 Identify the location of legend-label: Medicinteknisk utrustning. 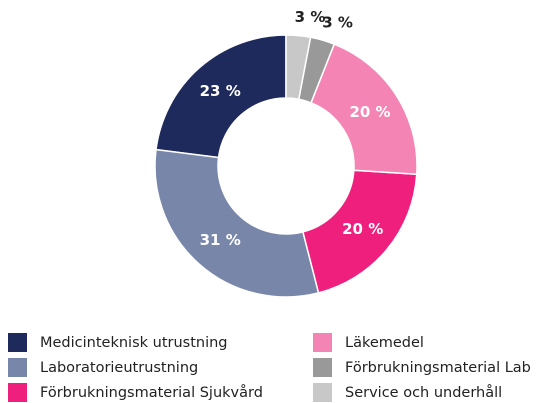
(134, 343).